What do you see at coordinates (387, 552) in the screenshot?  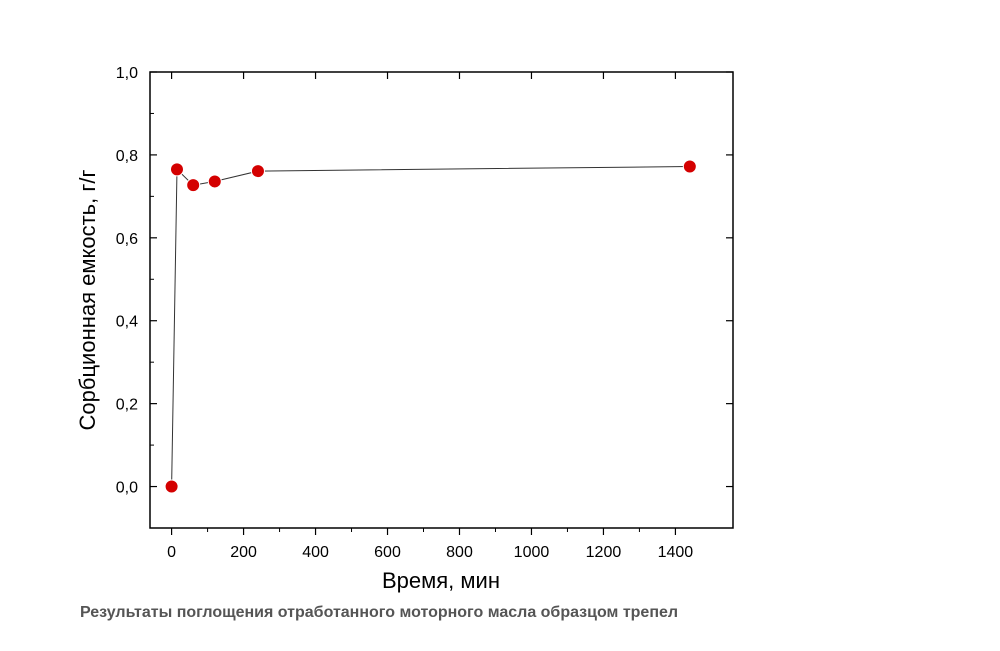 I see `x-tick-label: 600` at bounding box center [387, 552].